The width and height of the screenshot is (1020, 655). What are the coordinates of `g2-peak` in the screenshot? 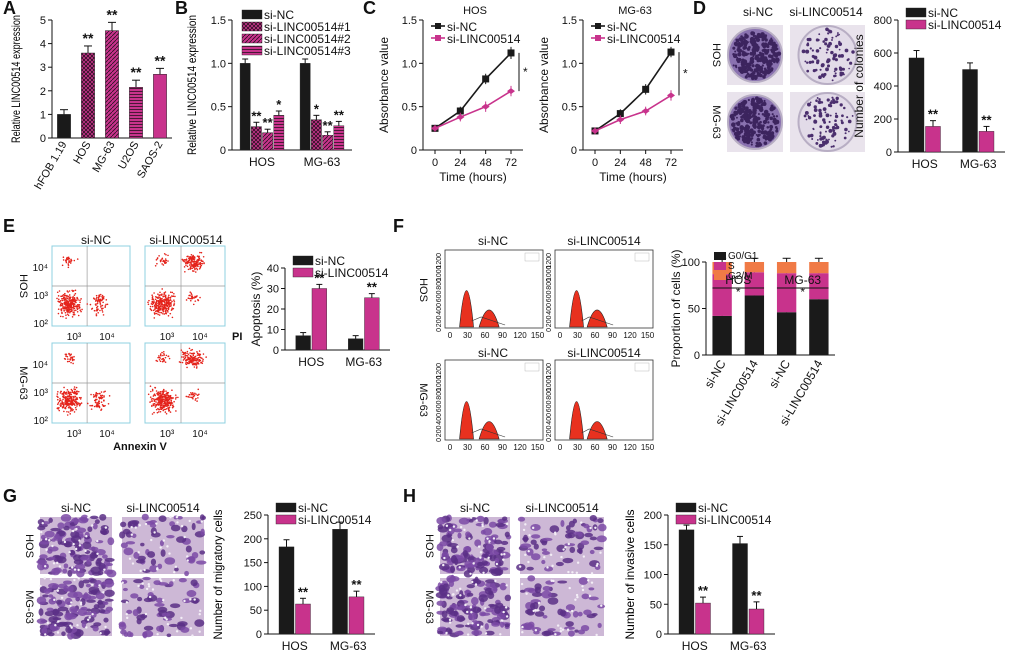 It's located at (597, 318).